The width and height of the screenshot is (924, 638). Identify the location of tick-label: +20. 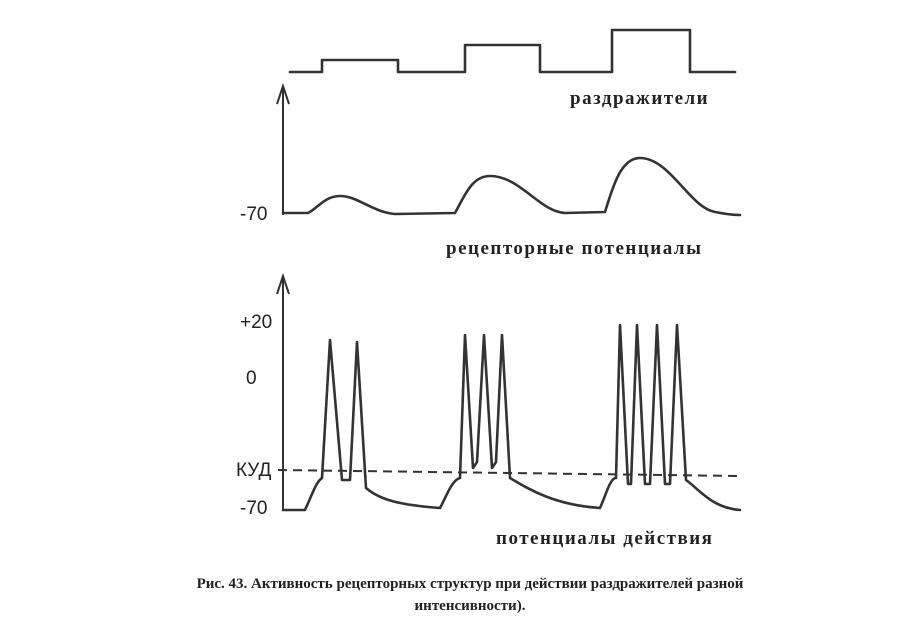
(256, 322).